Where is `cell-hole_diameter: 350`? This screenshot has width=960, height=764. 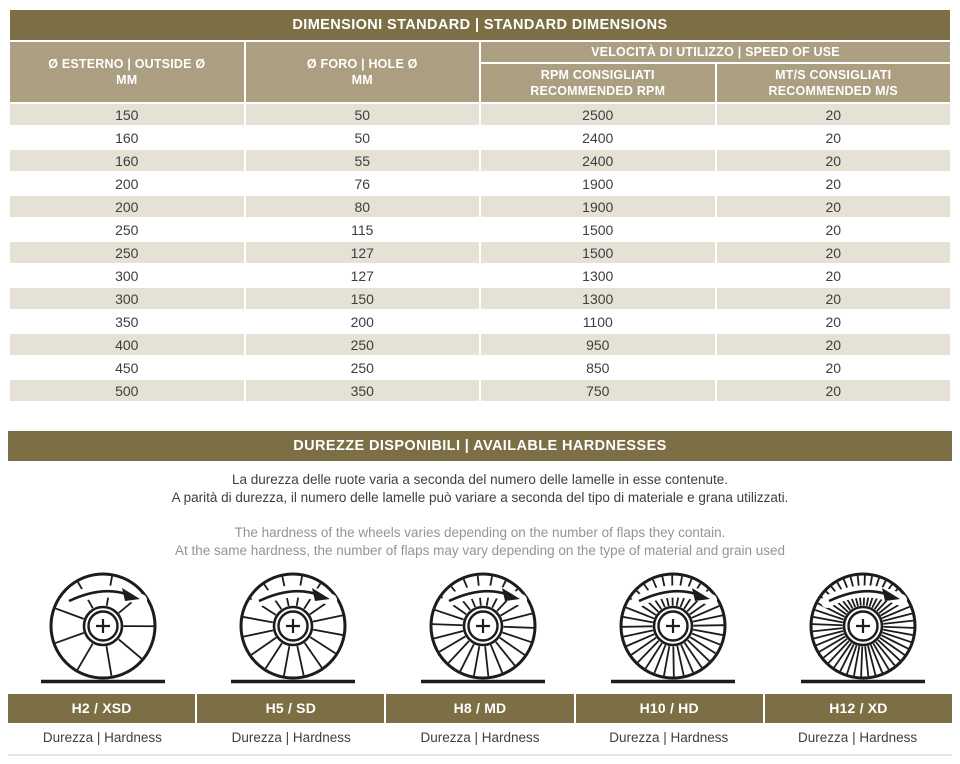
cell-hole_diameter: 350 is located at coordinates (363, 390).